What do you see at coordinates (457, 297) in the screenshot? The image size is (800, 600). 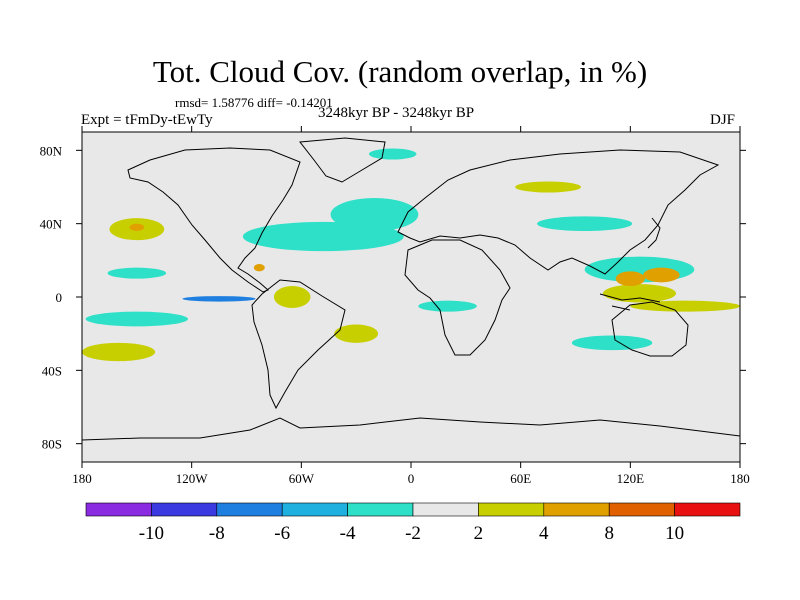 I see `coastline-africa` at bounding box center [457, 297].